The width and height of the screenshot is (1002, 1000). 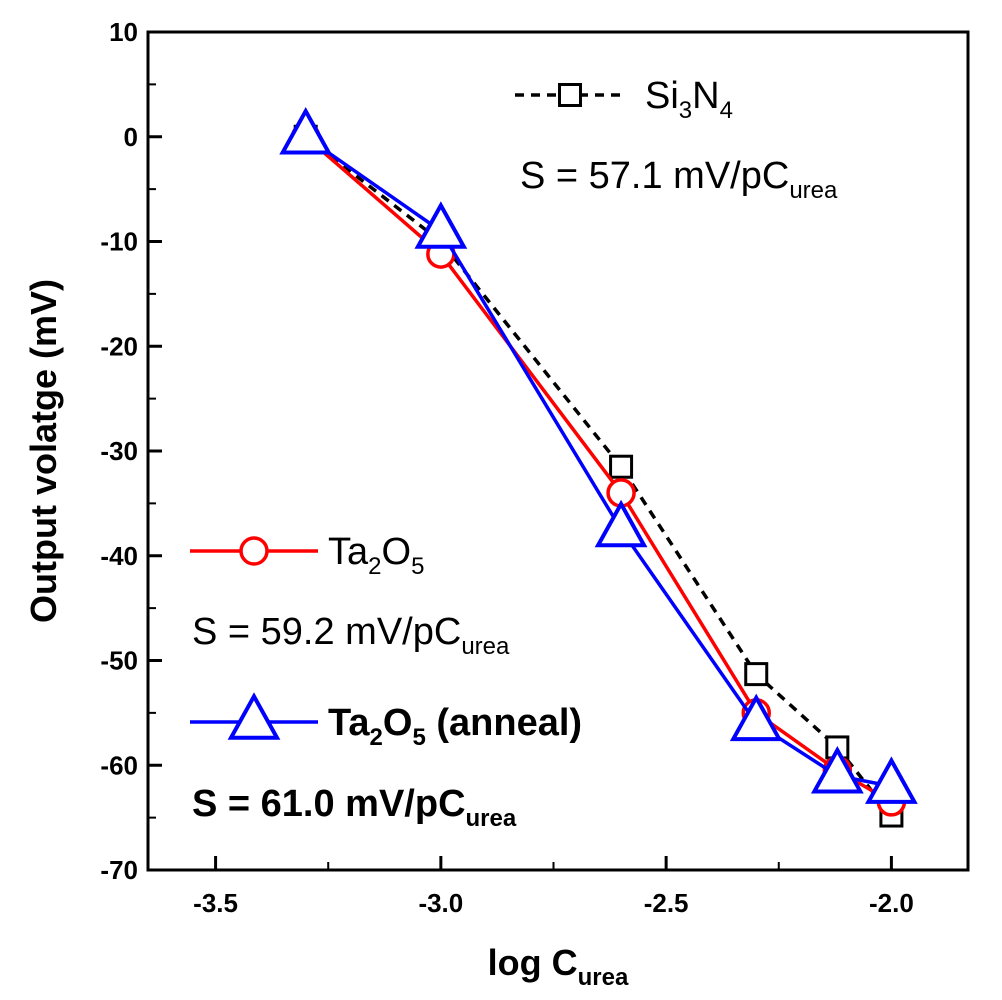 I want to click on y-tick-label: -70, so click(x=119, y=870).